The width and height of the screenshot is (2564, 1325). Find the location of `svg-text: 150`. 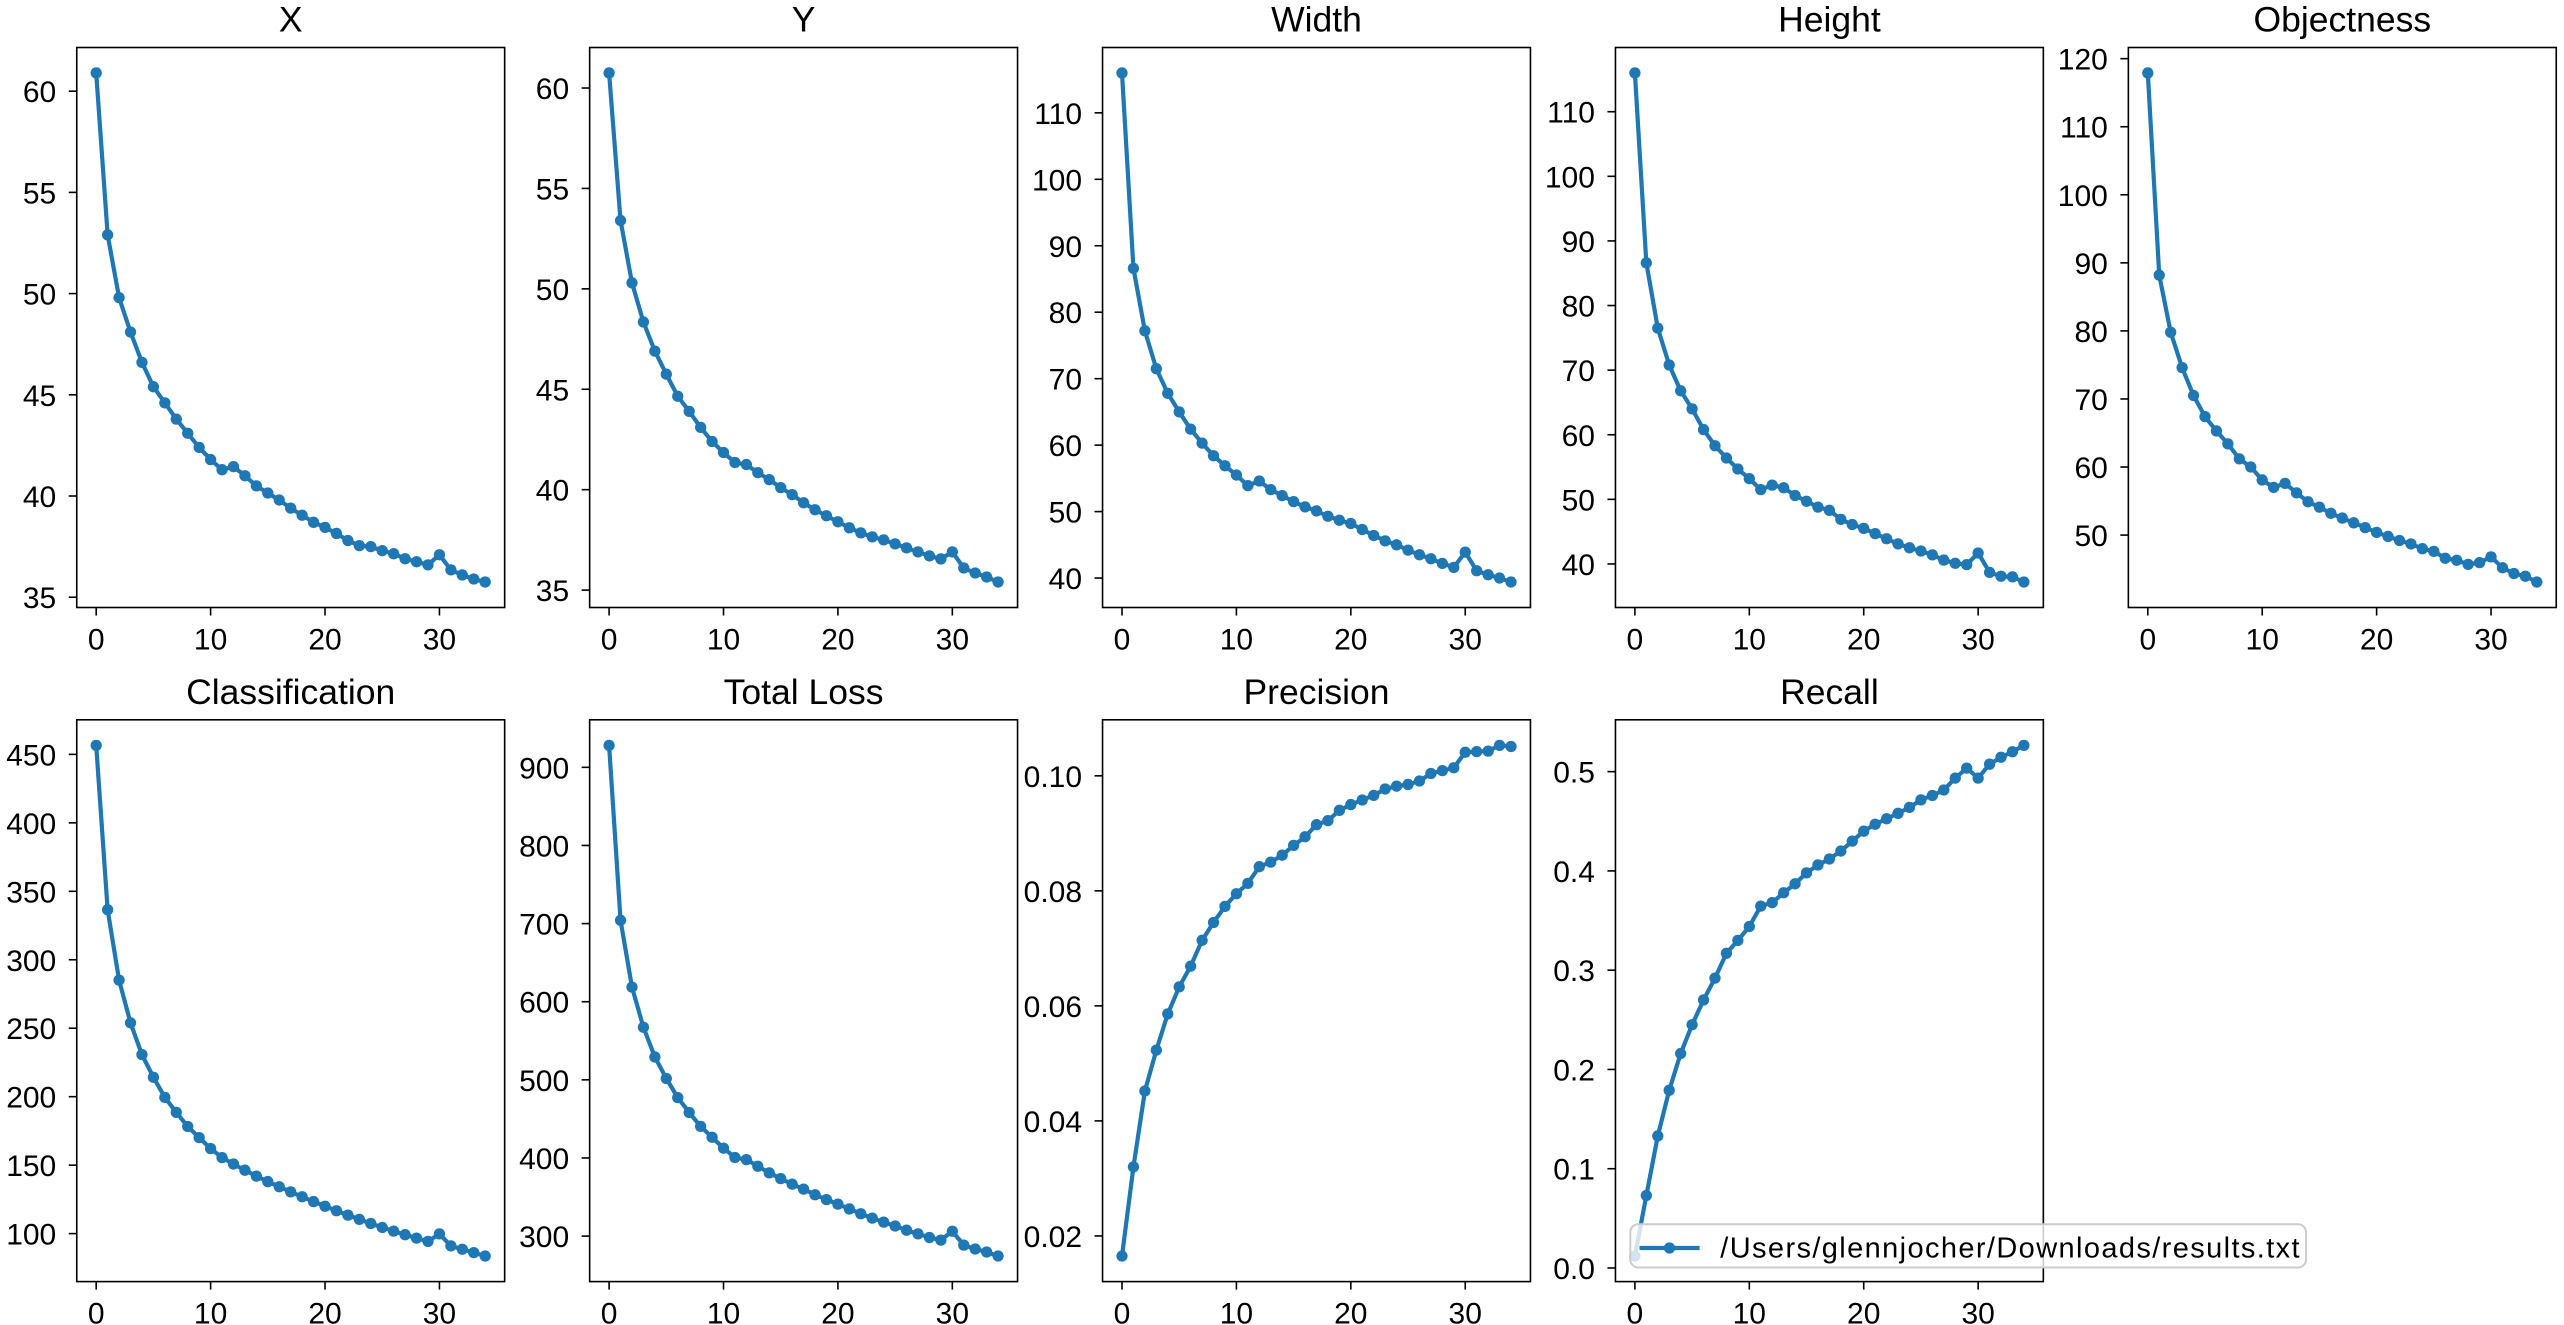

svg-text: 150 is located at coordinates (31, 1166).